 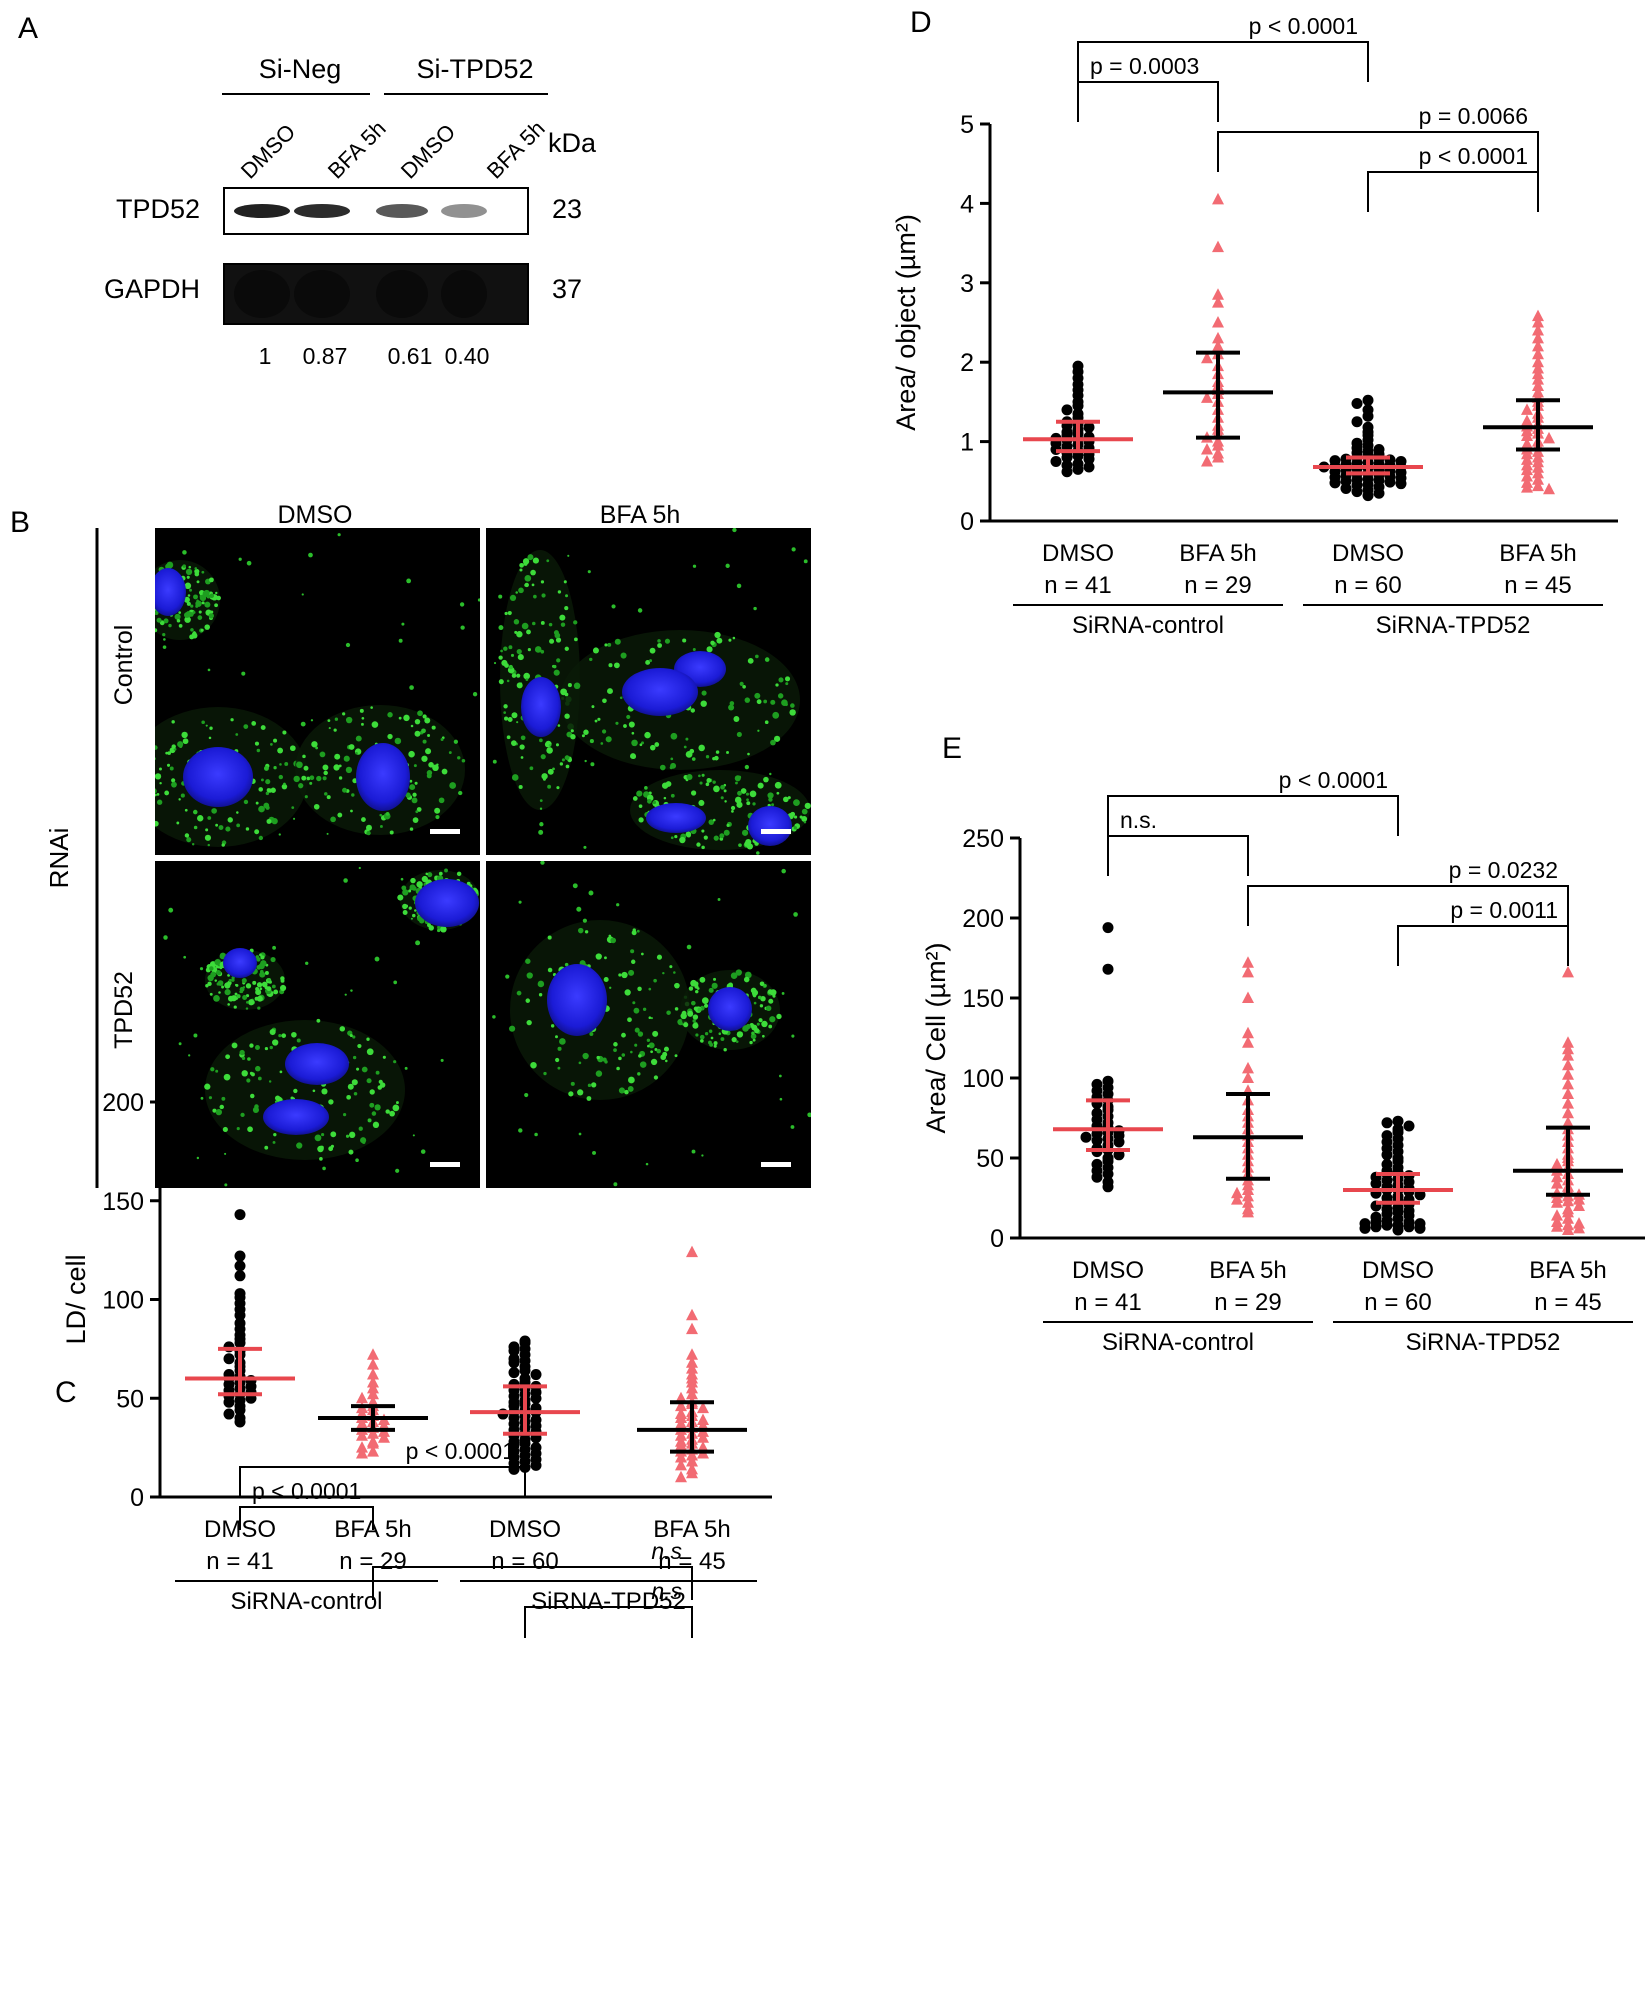 What do you see at coordinates (1223, 61) in the screenshot?
I see `bracket-line` at bounding box center [1223, 61].